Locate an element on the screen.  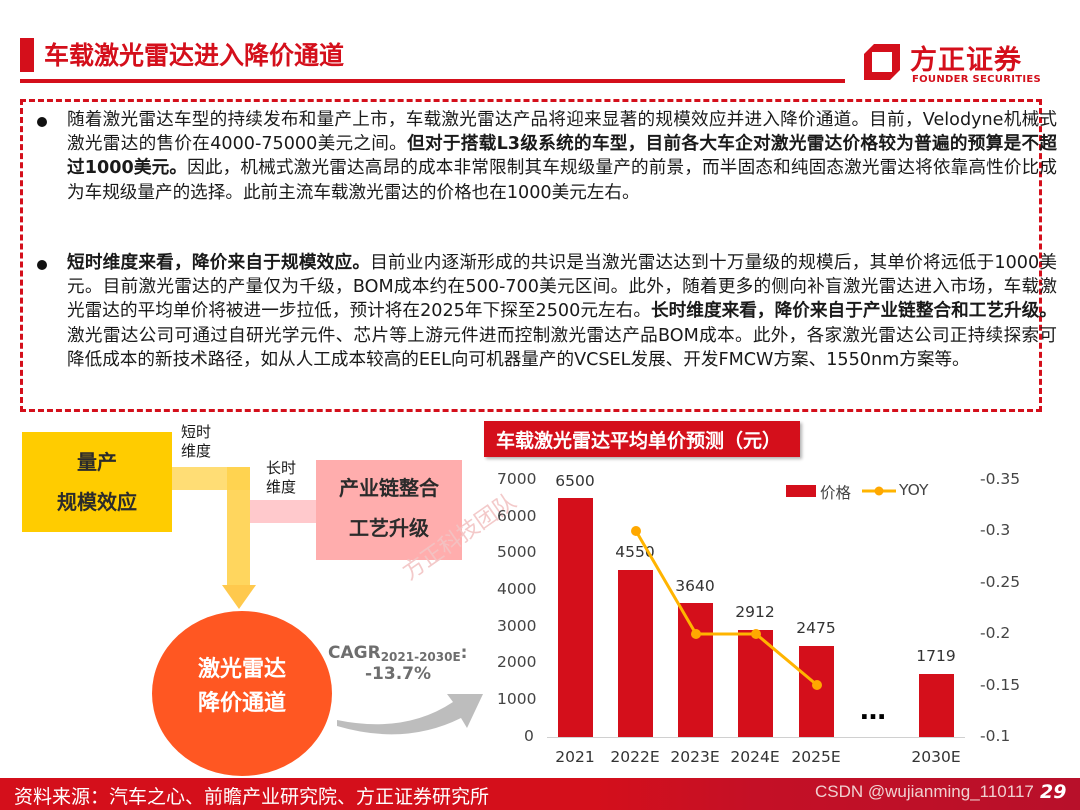
legend-price-label: 价格 is located at coordinates (836, 493).